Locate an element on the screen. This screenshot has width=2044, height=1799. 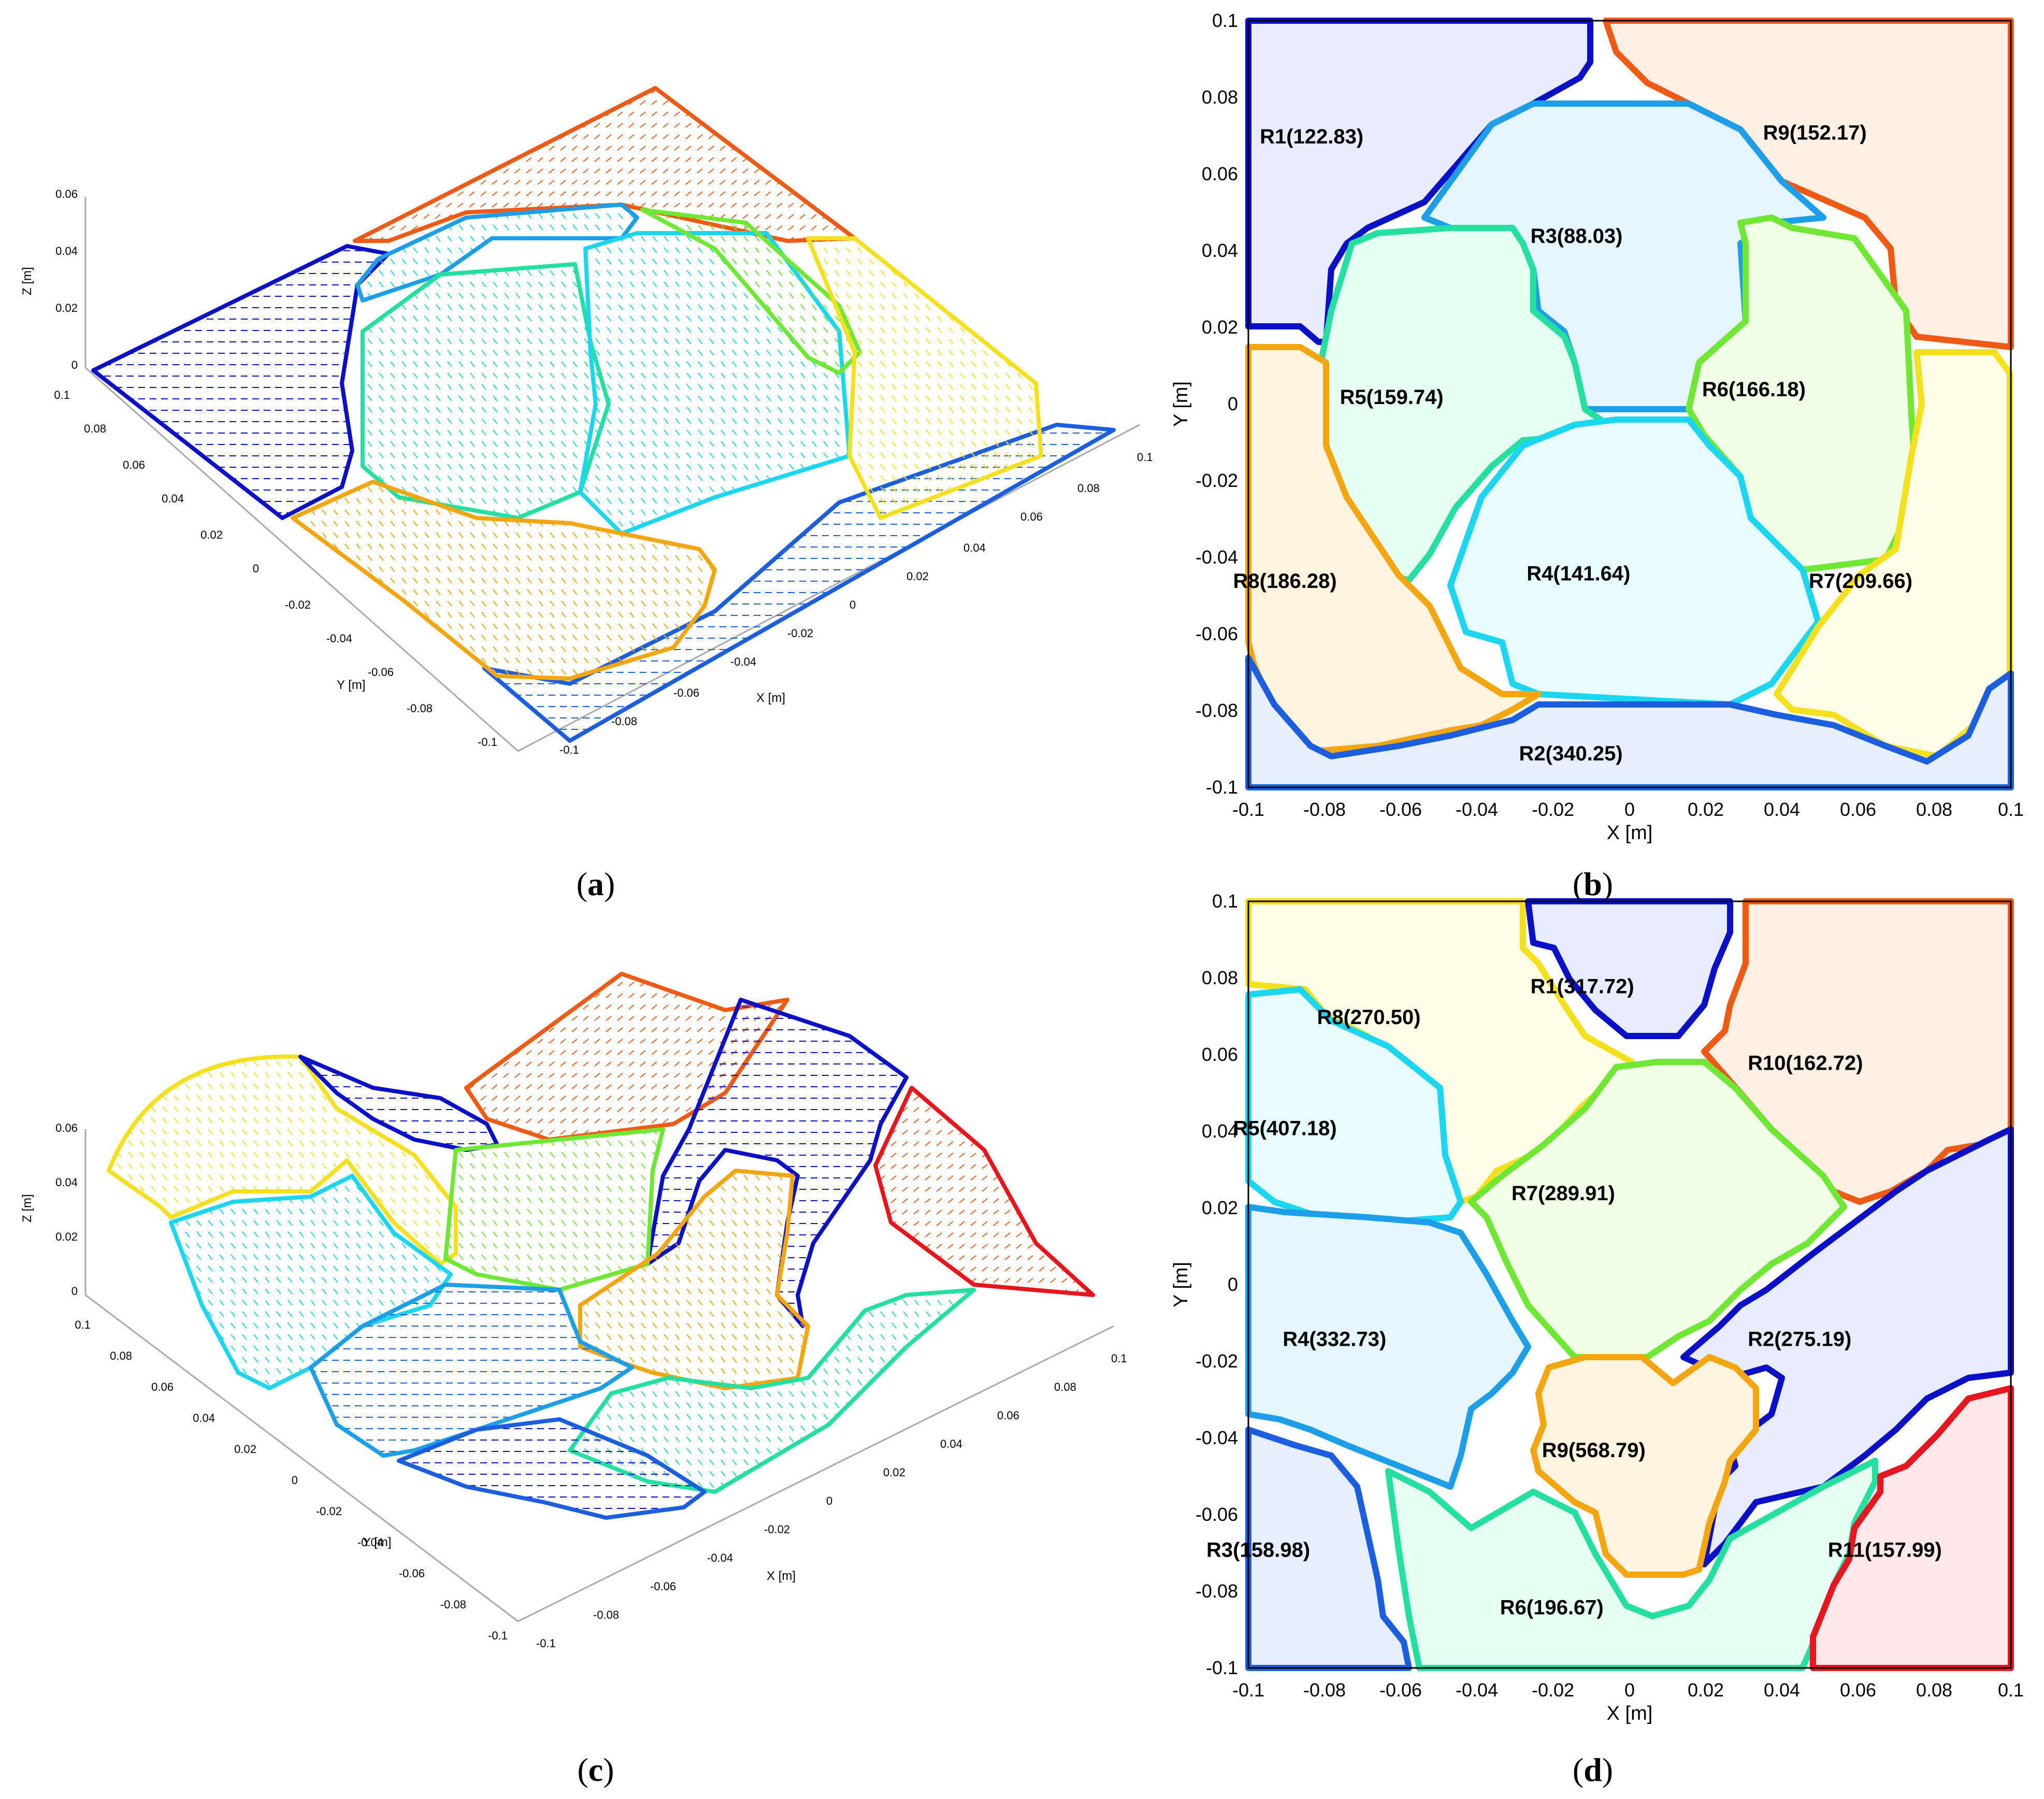
region-label: R5(407.18) is located at coordinates (1285, 1128).